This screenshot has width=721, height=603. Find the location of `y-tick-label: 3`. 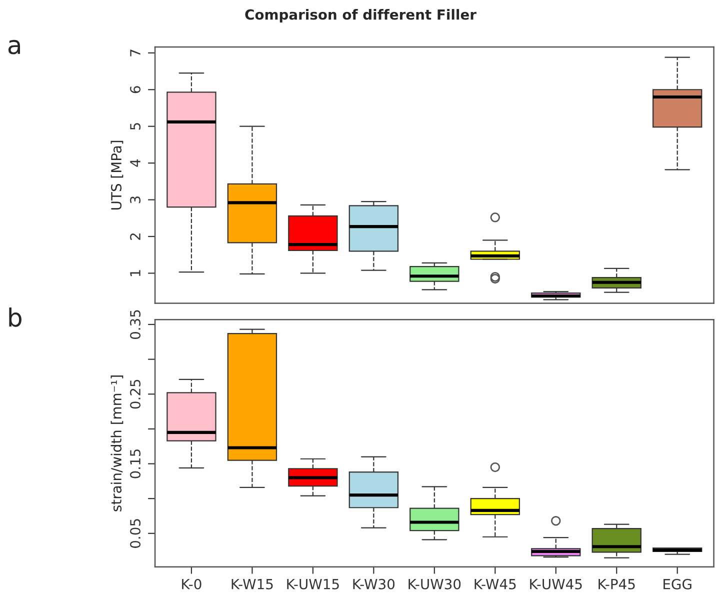

y-tick-label: 3 is located at coordinates (135, 200).